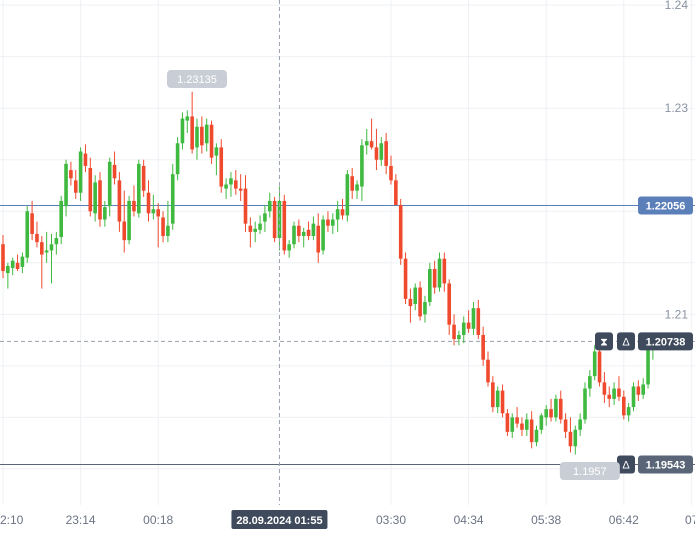 Image resolution: width=695 pixels, height=534 pixels. I want to click on timer-icon: ⧗, so click(604, 341).